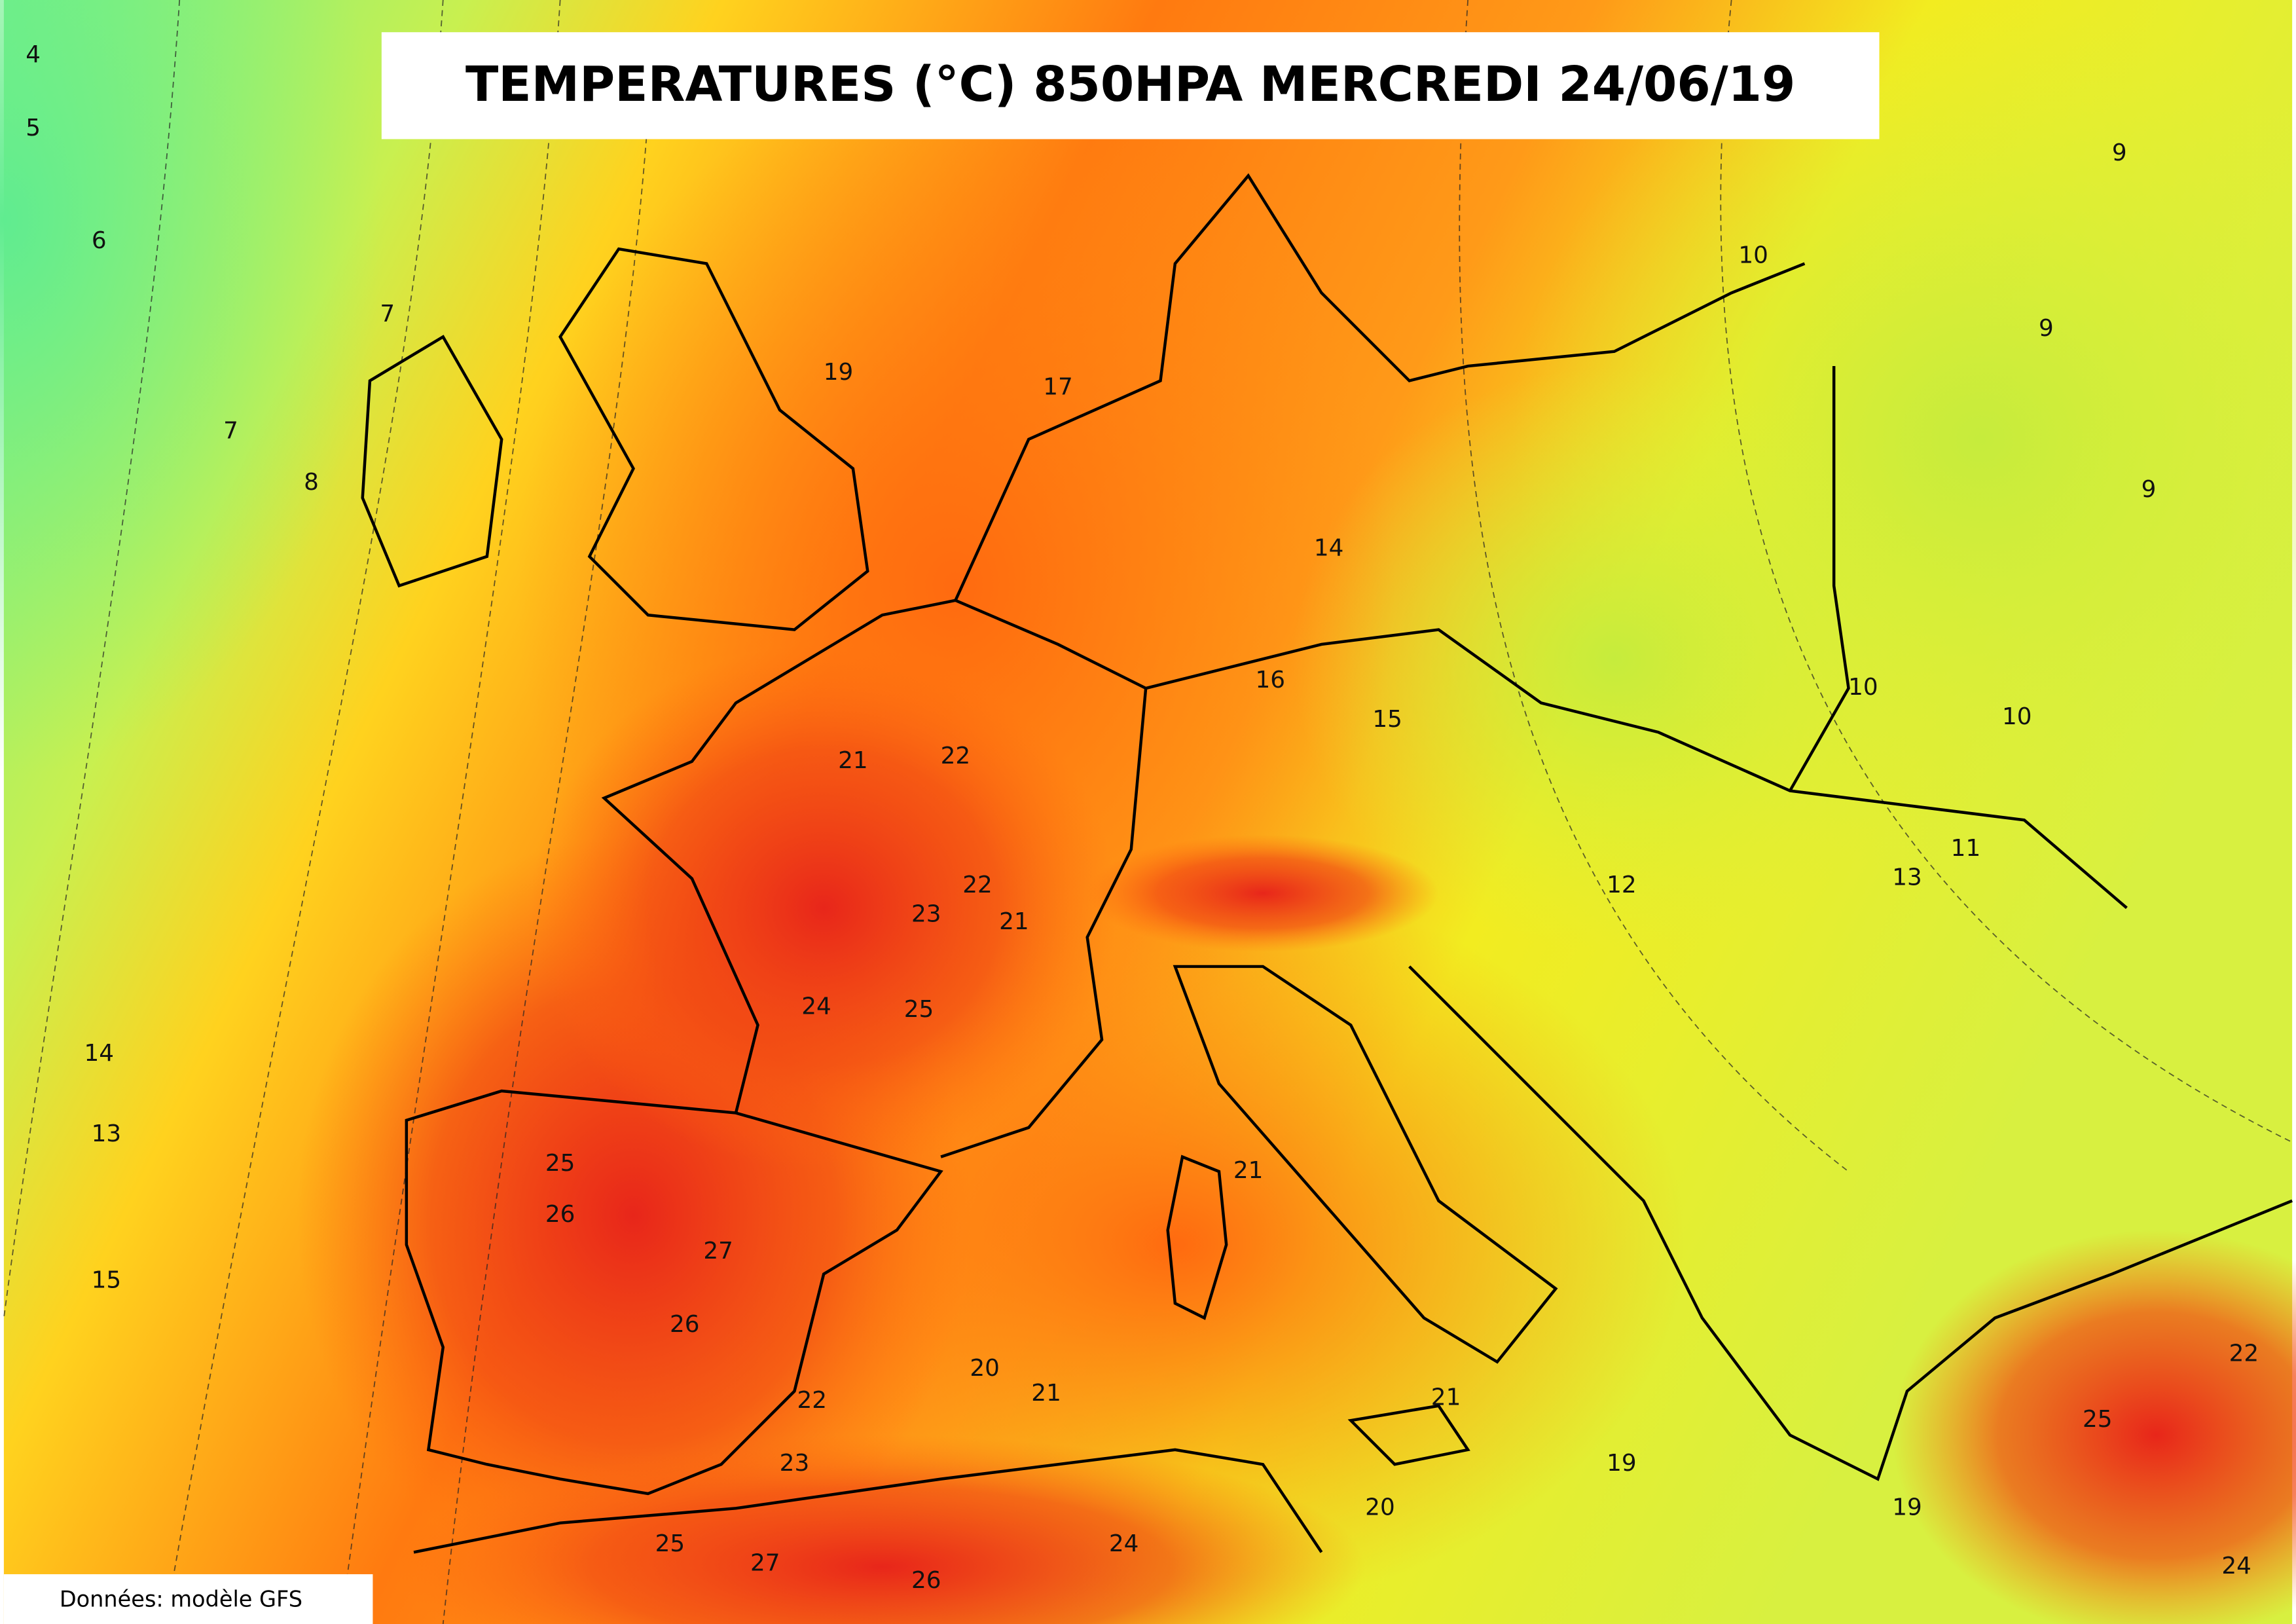 Image resolution: width=2296 pixels, height=1624 pixels. I want to click on title-box, so click(1130, 85).